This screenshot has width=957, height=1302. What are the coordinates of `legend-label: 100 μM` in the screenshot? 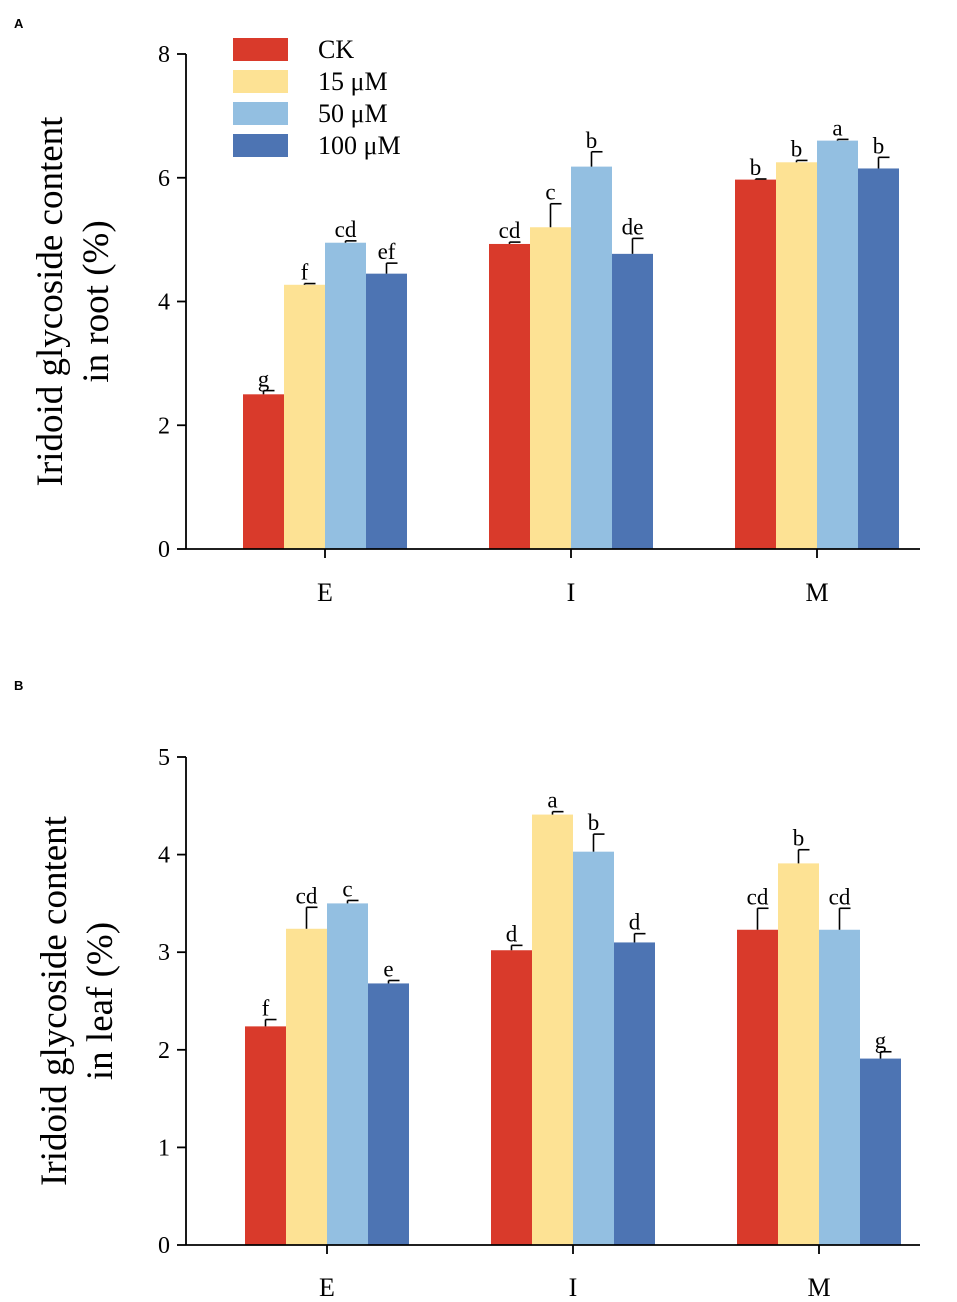 It's located at (359, 145).